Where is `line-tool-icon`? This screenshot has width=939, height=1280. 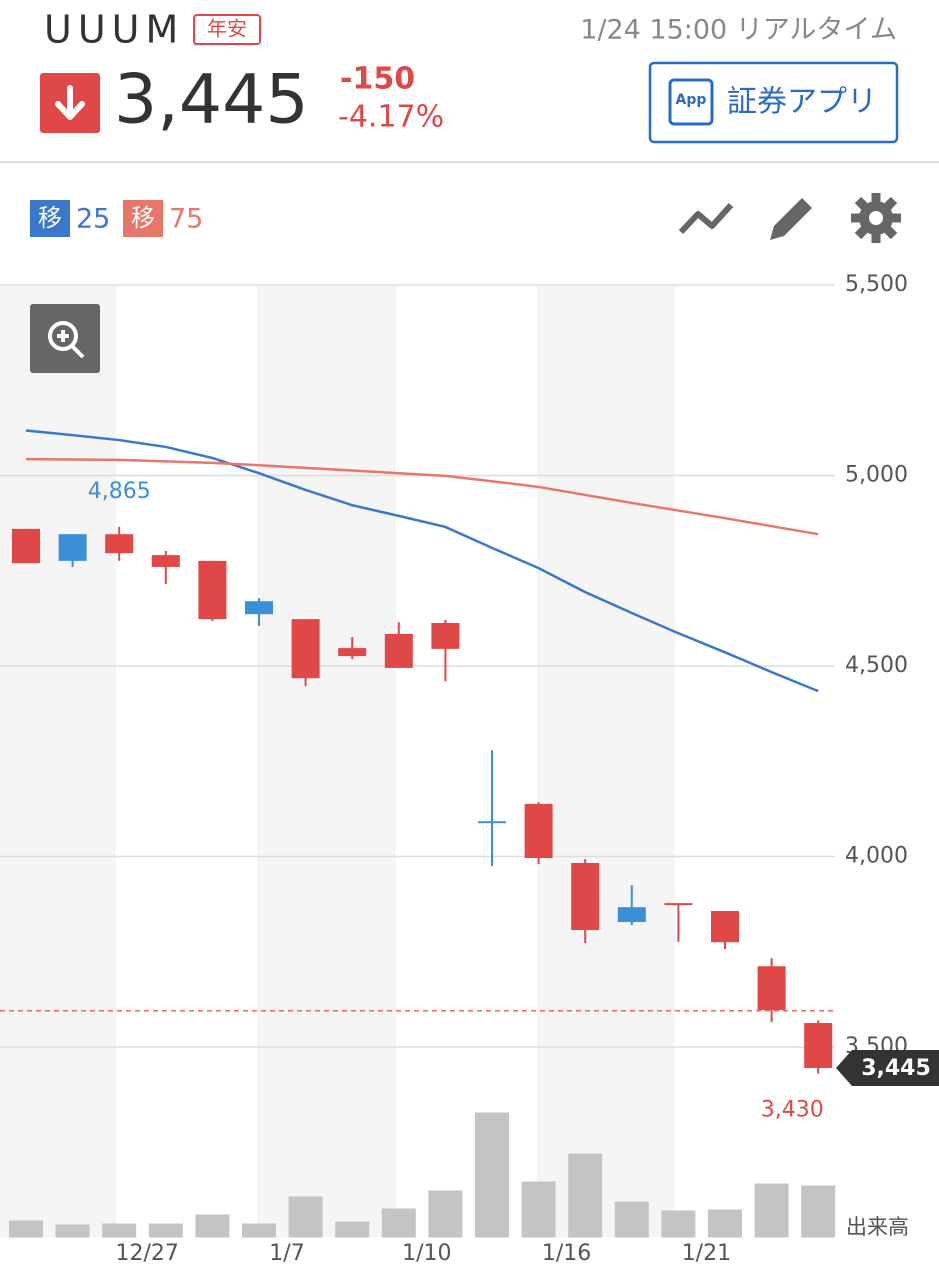
line-tool-icon is located at coordinates (706, 218).